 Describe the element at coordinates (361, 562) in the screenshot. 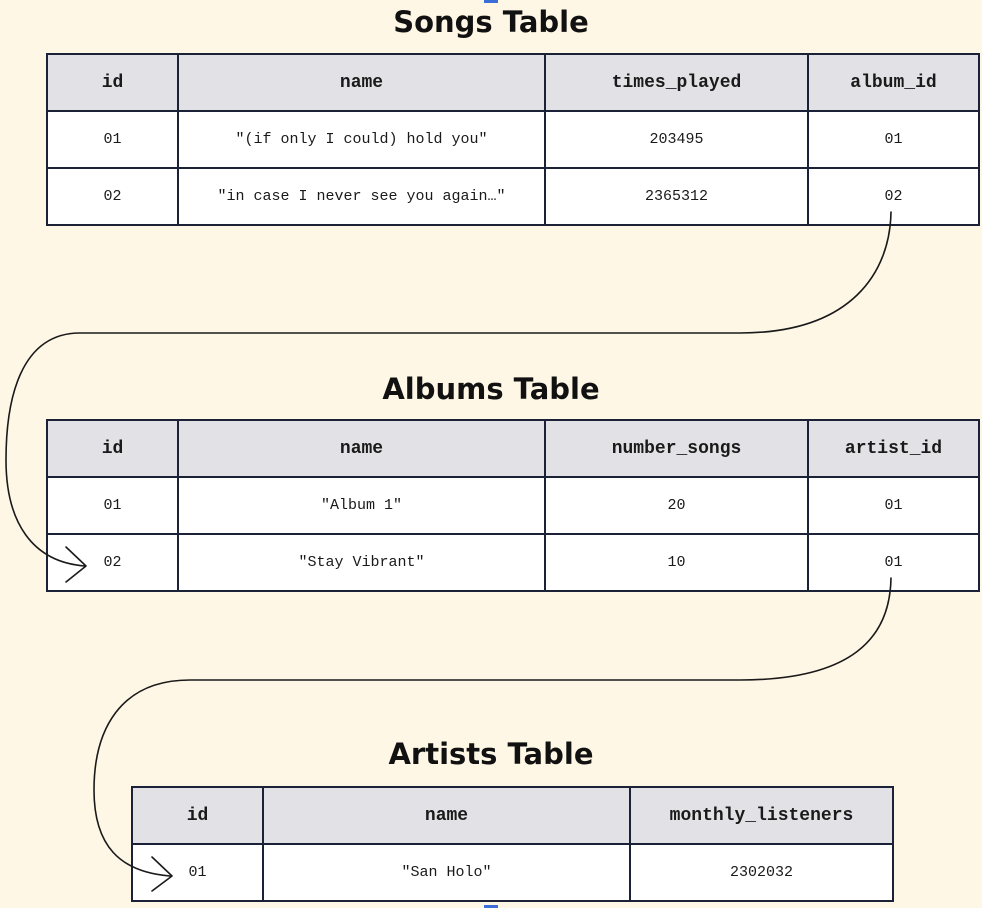

I see `table-cell: "Stay Vibrant"` at that location.